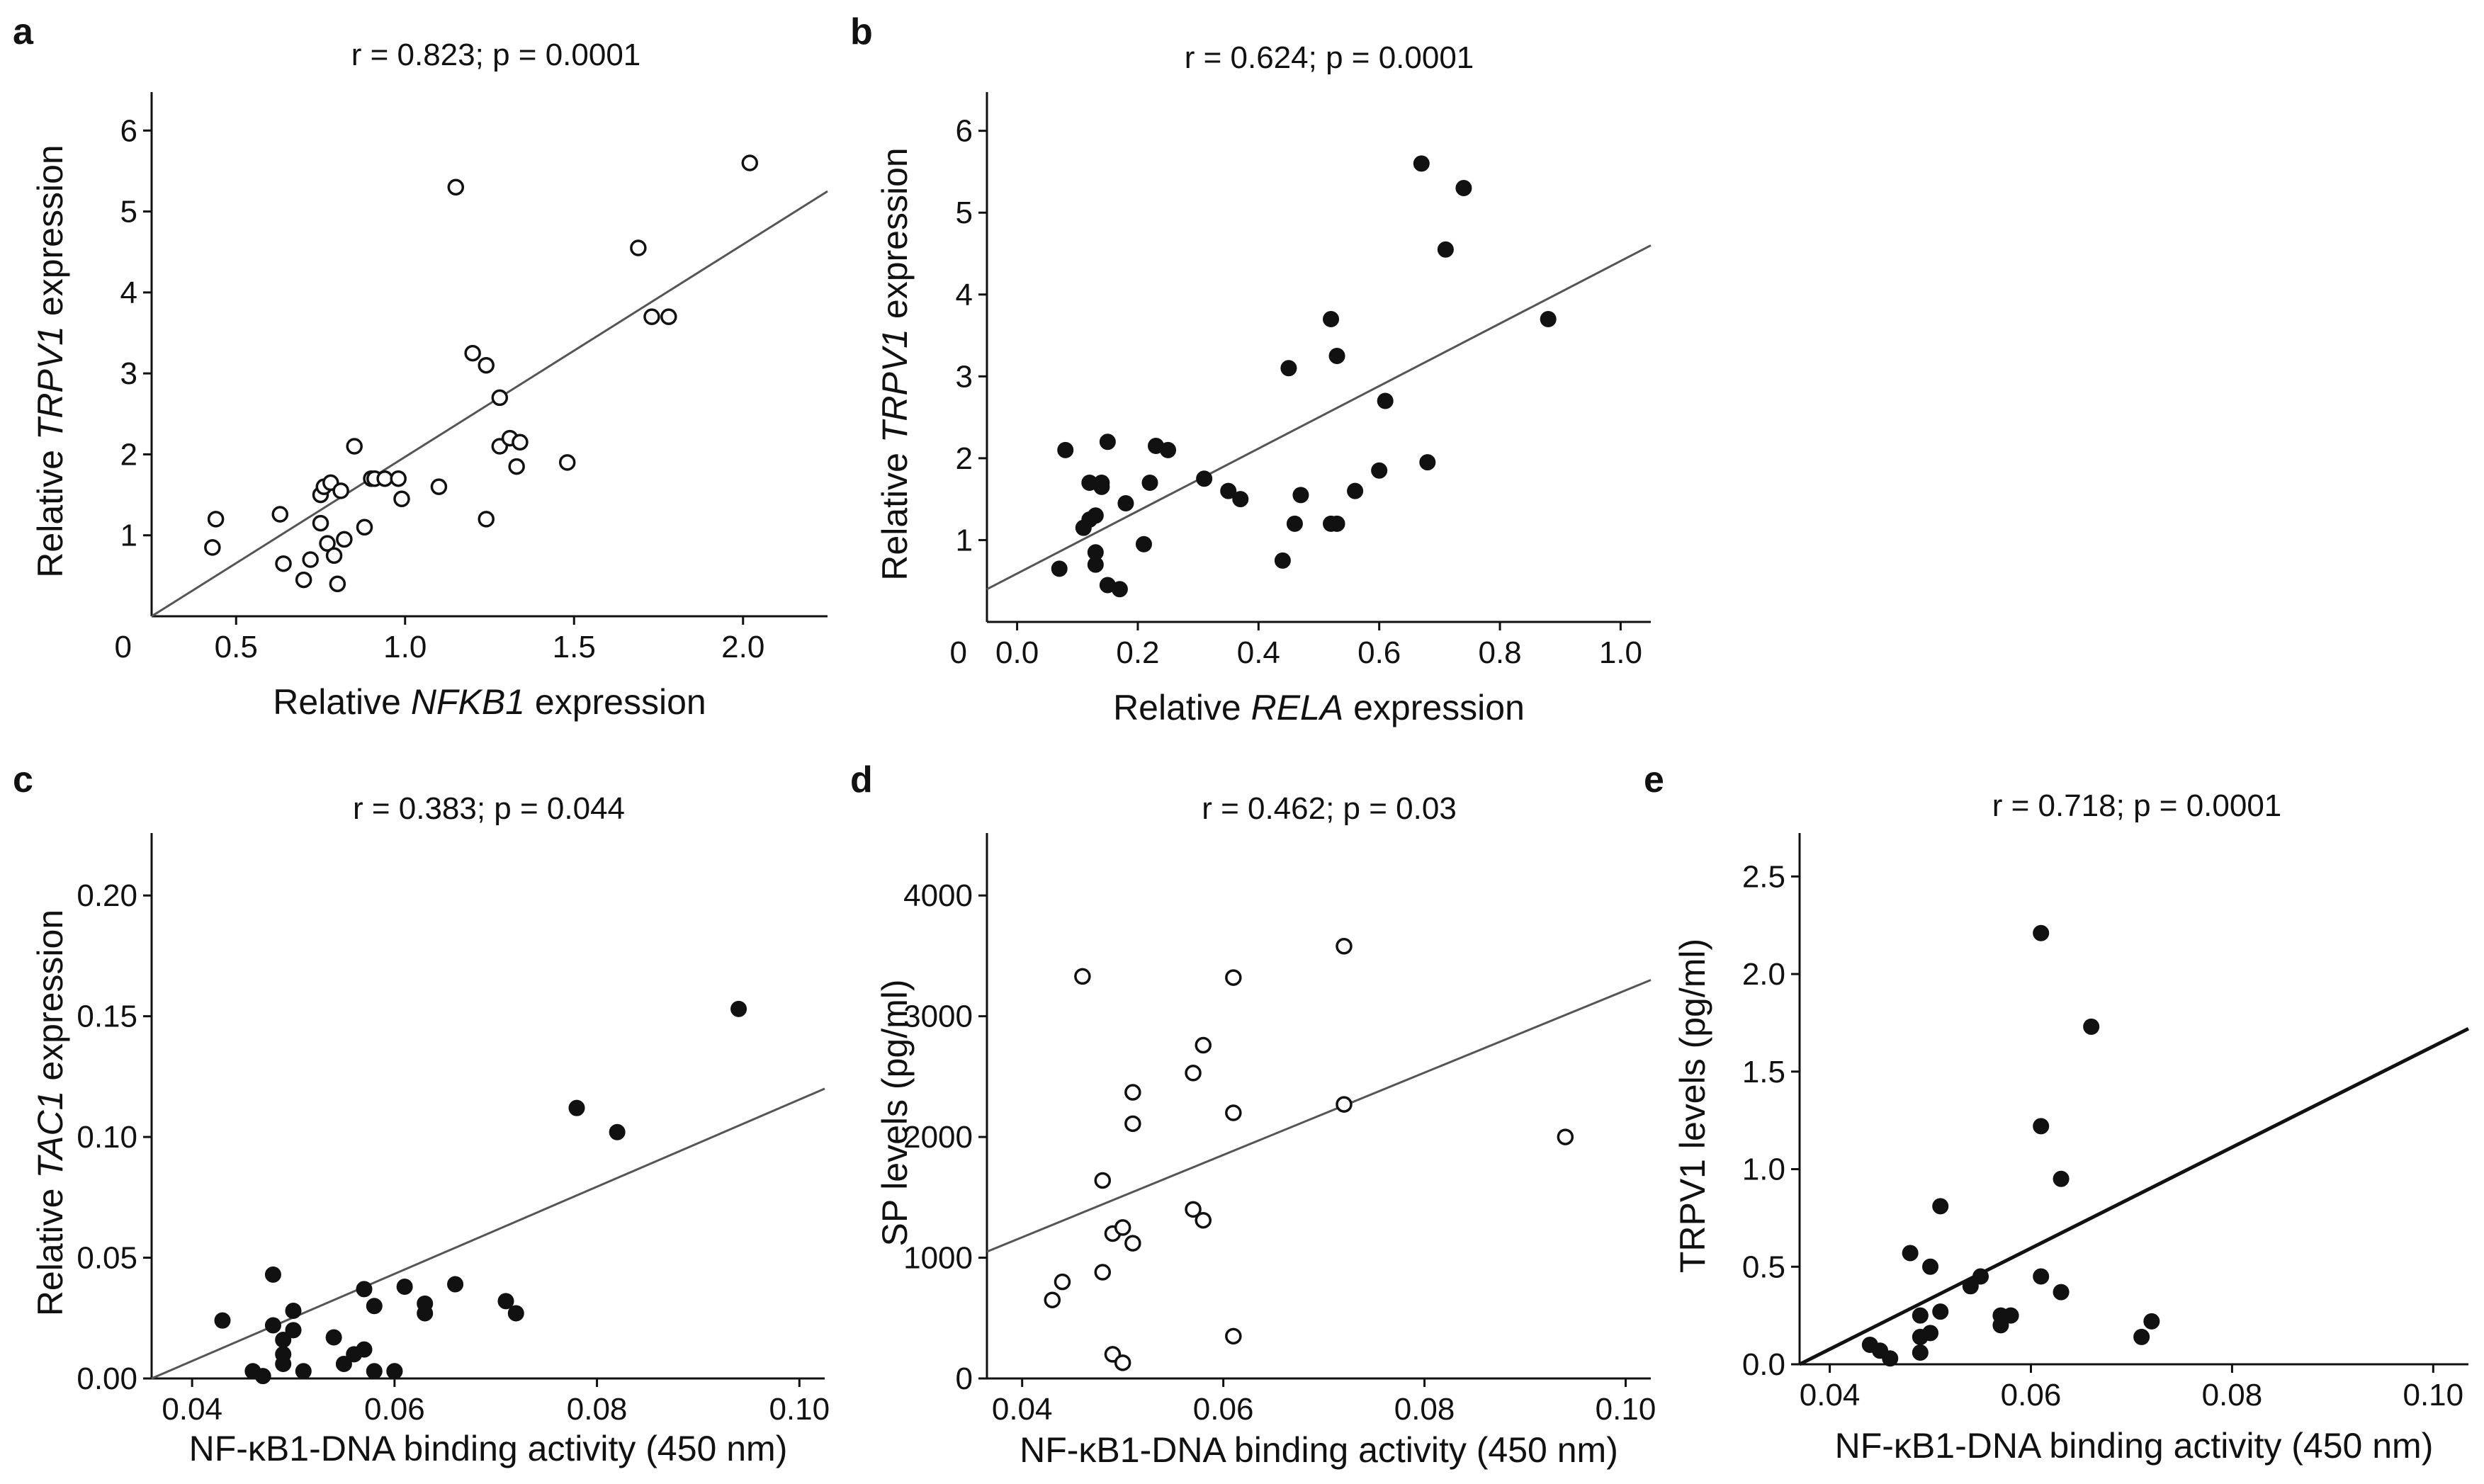 The image size is (2484, 1484). What do you see at coordinates (938, 895) in the screenshot?
I see `y-tick-label: 4000` at bounding box center [938, 895].